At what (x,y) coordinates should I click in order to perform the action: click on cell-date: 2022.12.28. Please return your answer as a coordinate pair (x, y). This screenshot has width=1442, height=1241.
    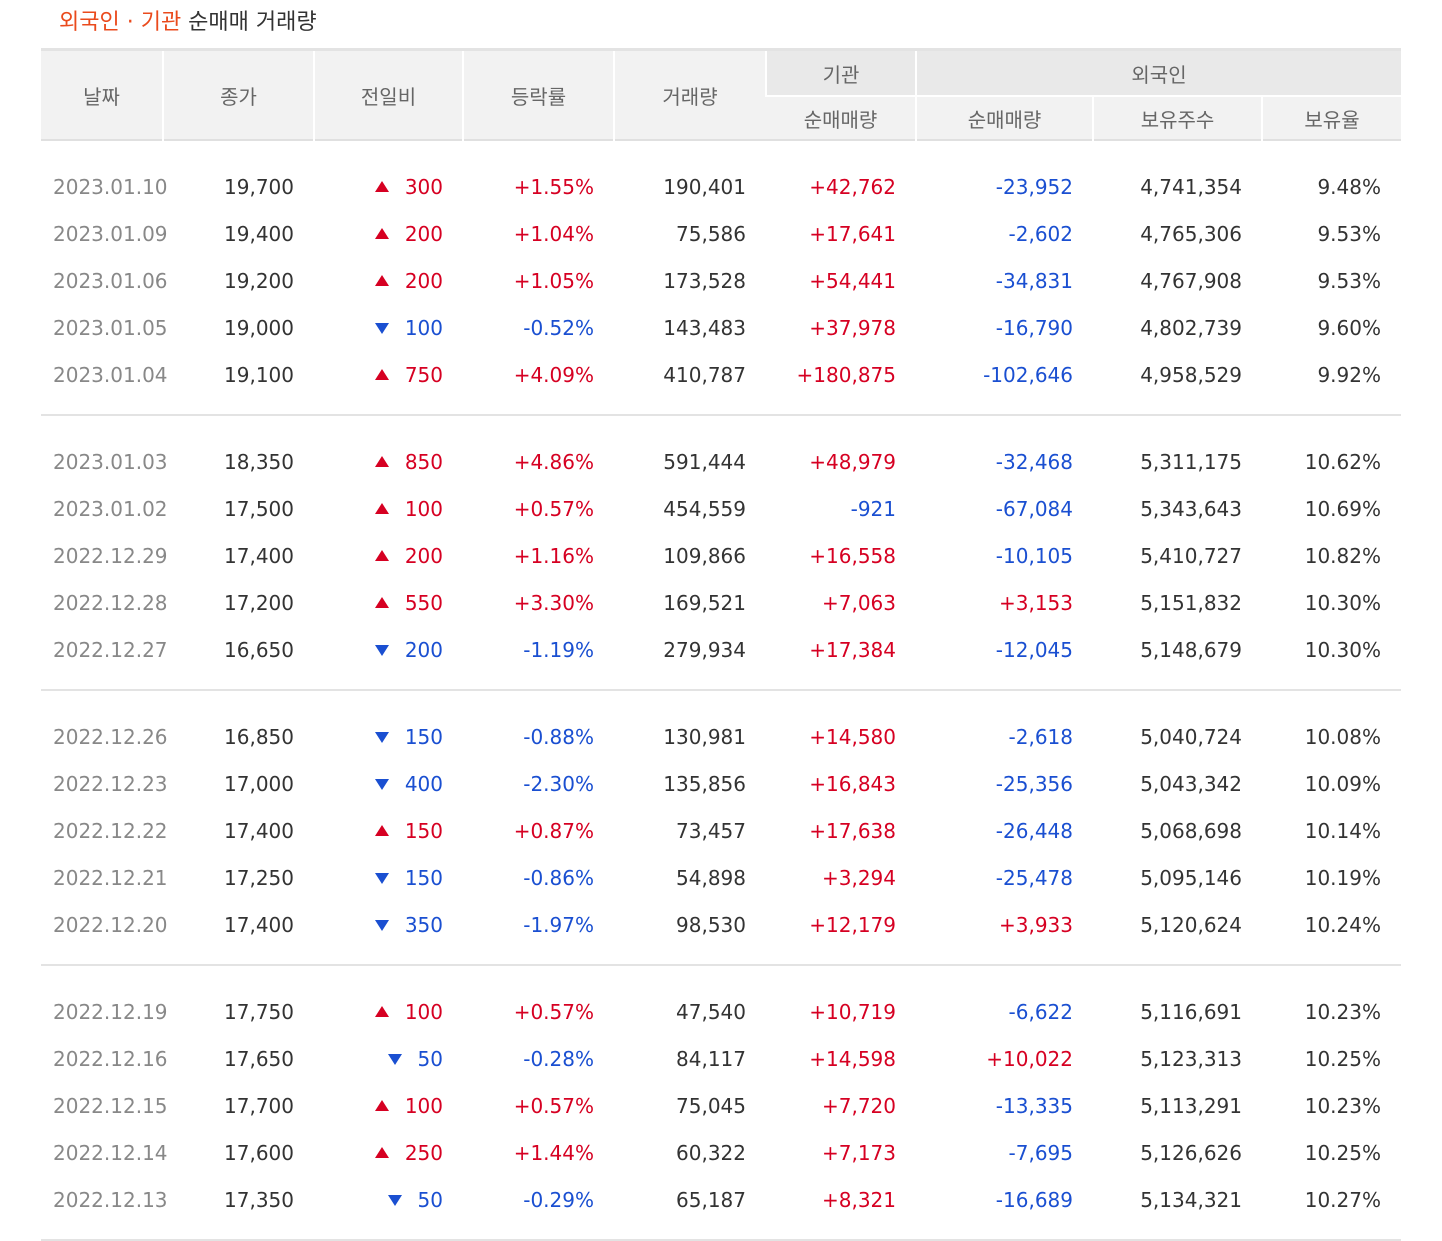
    Looking at the image, I should click on (110, 602).